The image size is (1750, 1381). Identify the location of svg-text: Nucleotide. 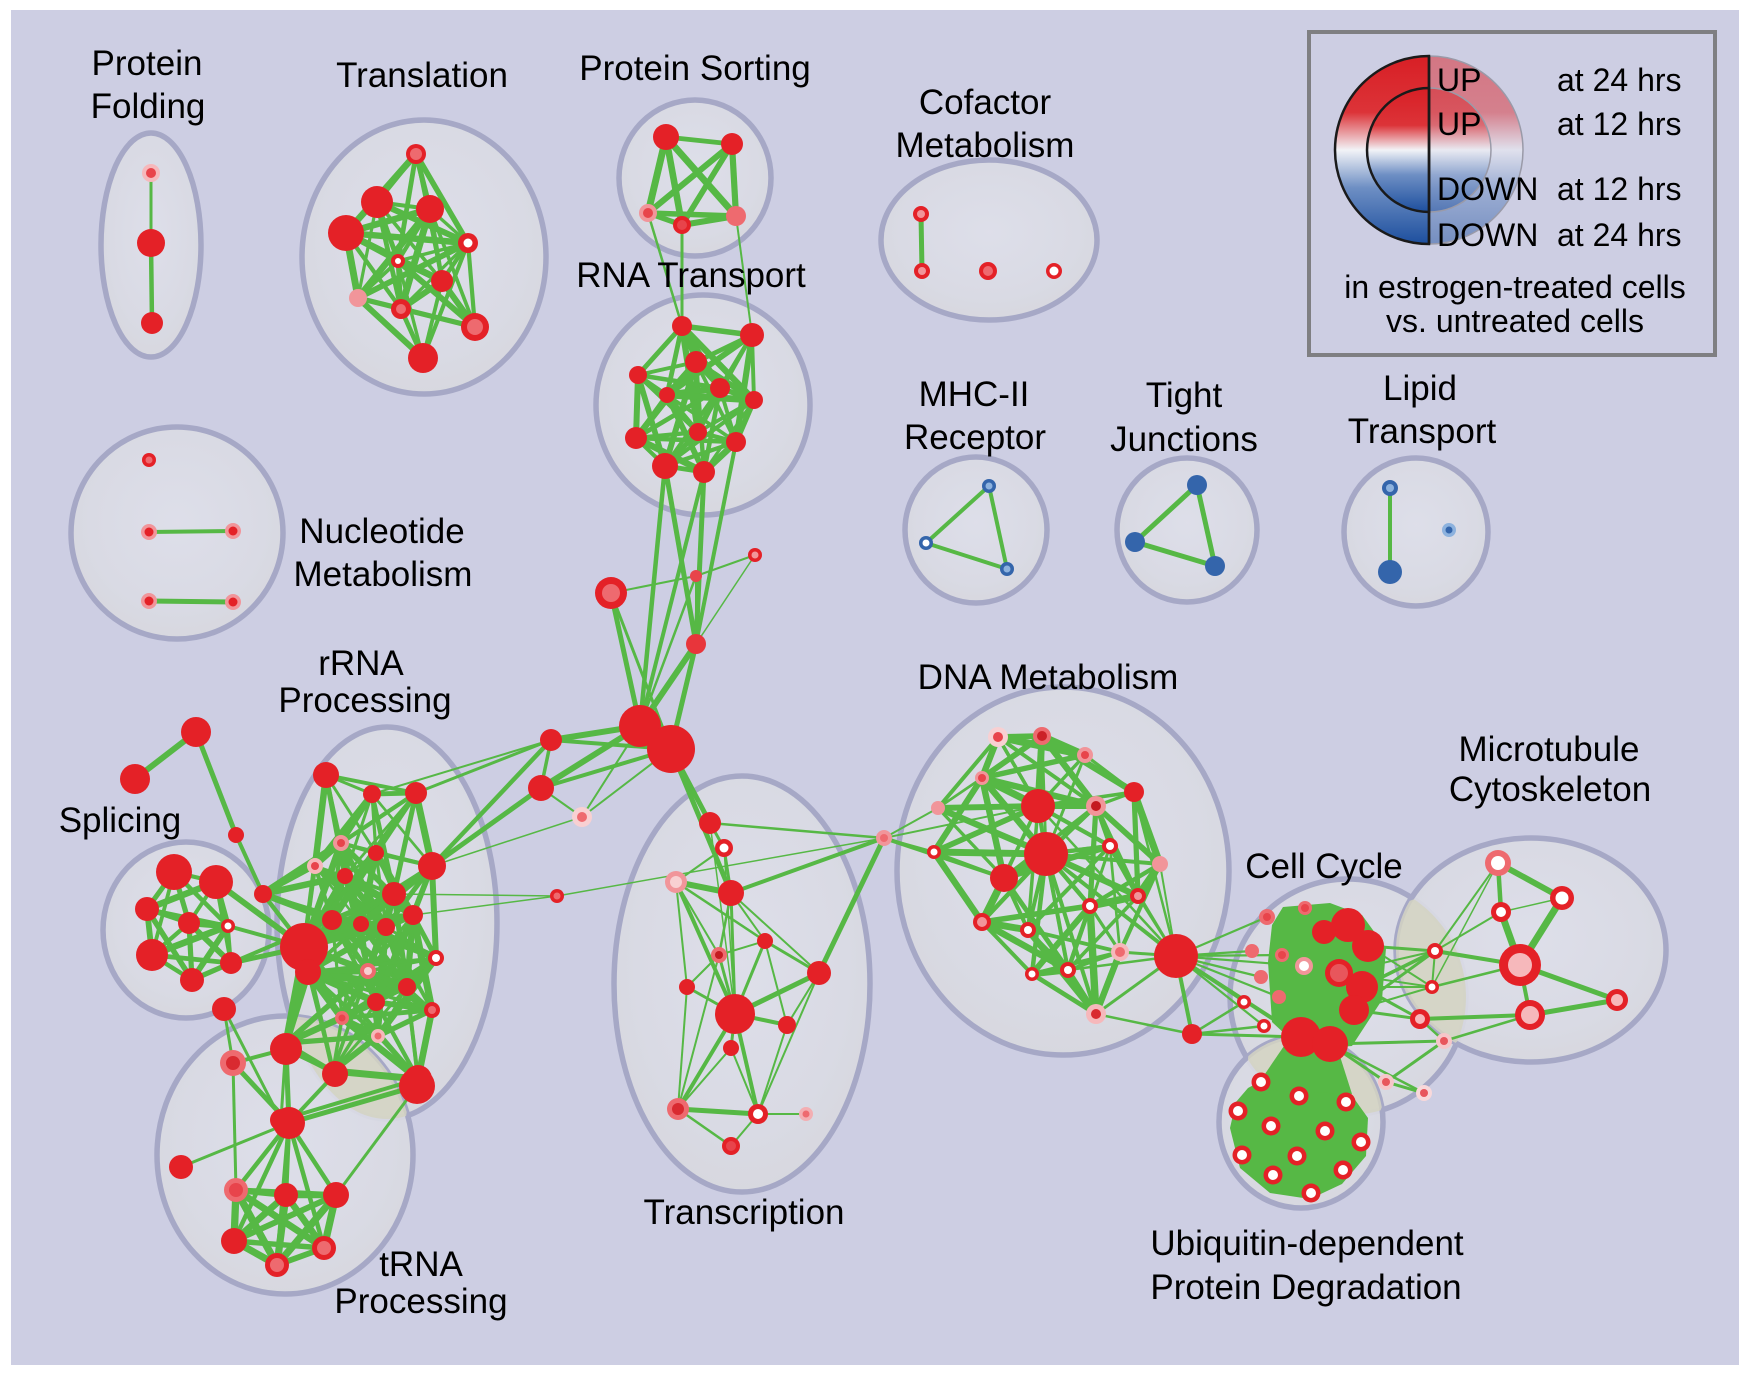
(381, 531).